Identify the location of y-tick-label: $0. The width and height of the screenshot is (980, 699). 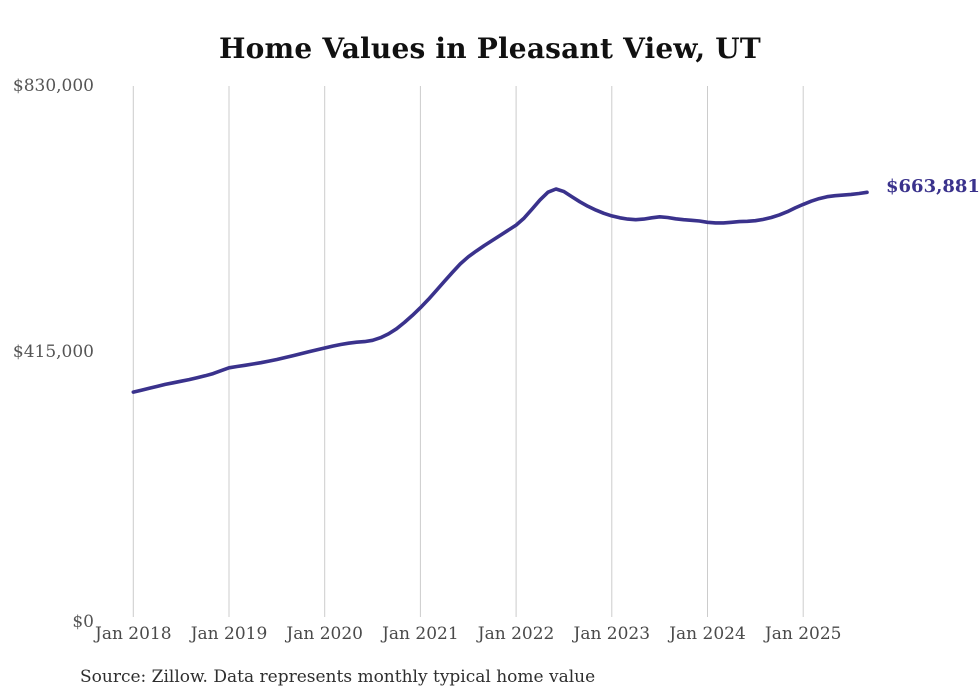
(83, 622).